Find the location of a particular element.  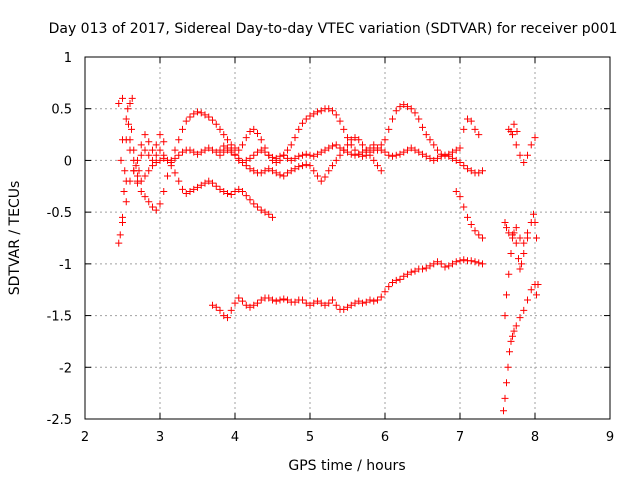

x-tick-label: 4 is located at coordinates (235, 437).